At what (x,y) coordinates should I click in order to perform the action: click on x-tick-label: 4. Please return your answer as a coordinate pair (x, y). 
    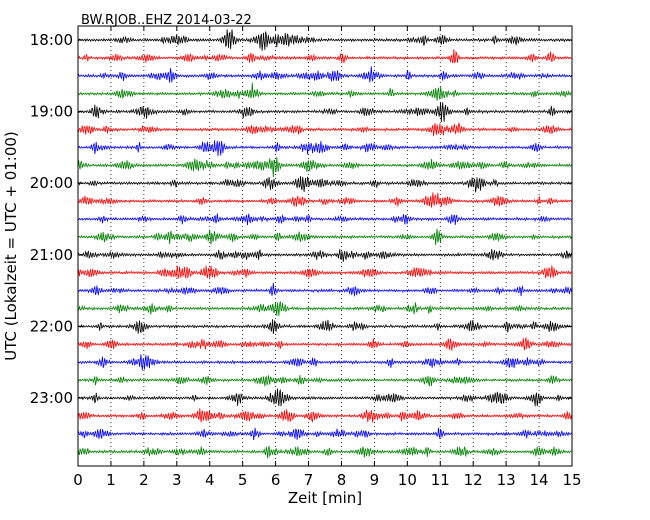
    Looking at the image, I should click on (210, 480).